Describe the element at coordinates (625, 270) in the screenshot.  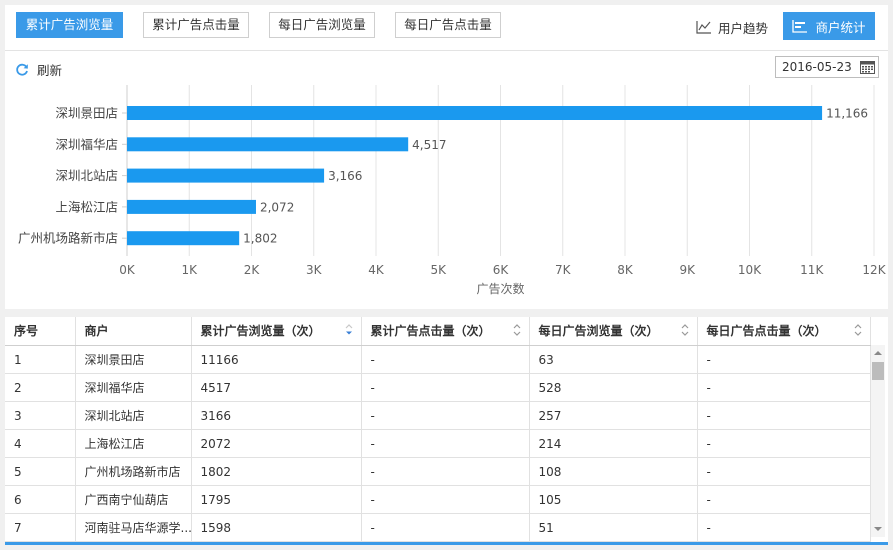
I see `x-tick-label: 8K` at that location.